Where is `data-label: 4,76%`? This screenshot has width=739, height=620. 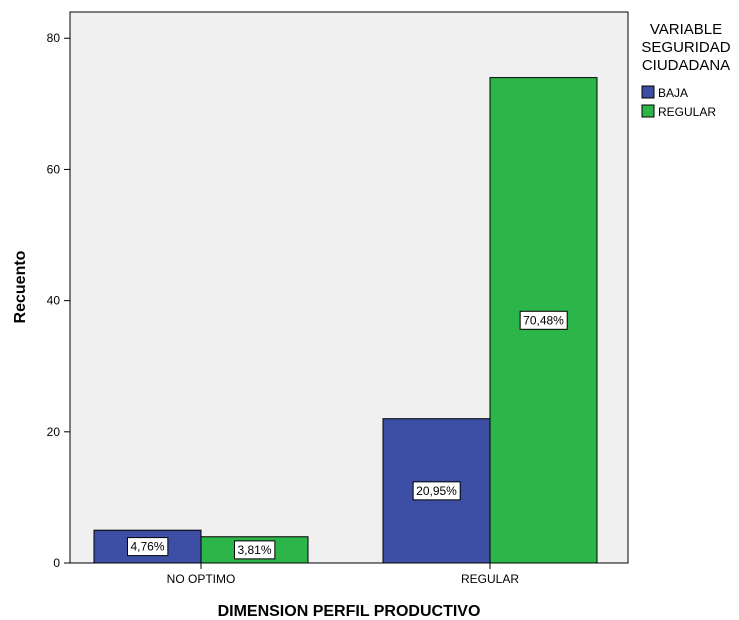
data-label: 4,76% is located at coordinates (147, 547).